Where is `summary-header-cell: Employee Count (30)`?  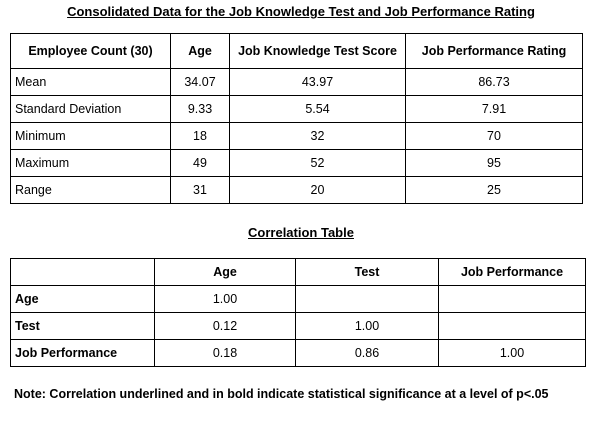 summary-header-cell: Employee Count (30) is located at coordinates (90, 51).